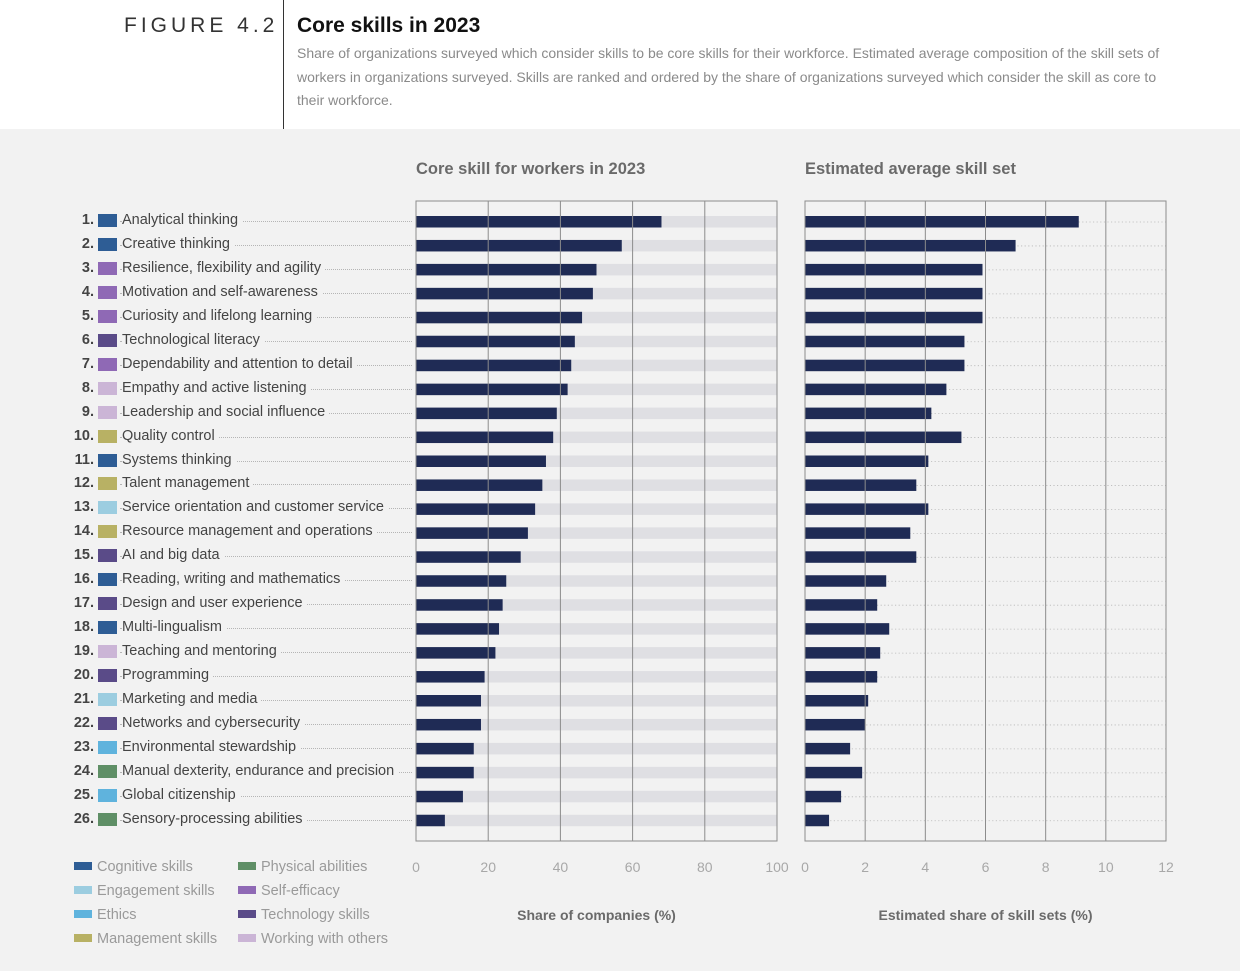 The width and height of the screenshot is (1240, 971). Describe the element at coordinates (416, 867) in the screenshot. I see `tick-label: 0` at that location.